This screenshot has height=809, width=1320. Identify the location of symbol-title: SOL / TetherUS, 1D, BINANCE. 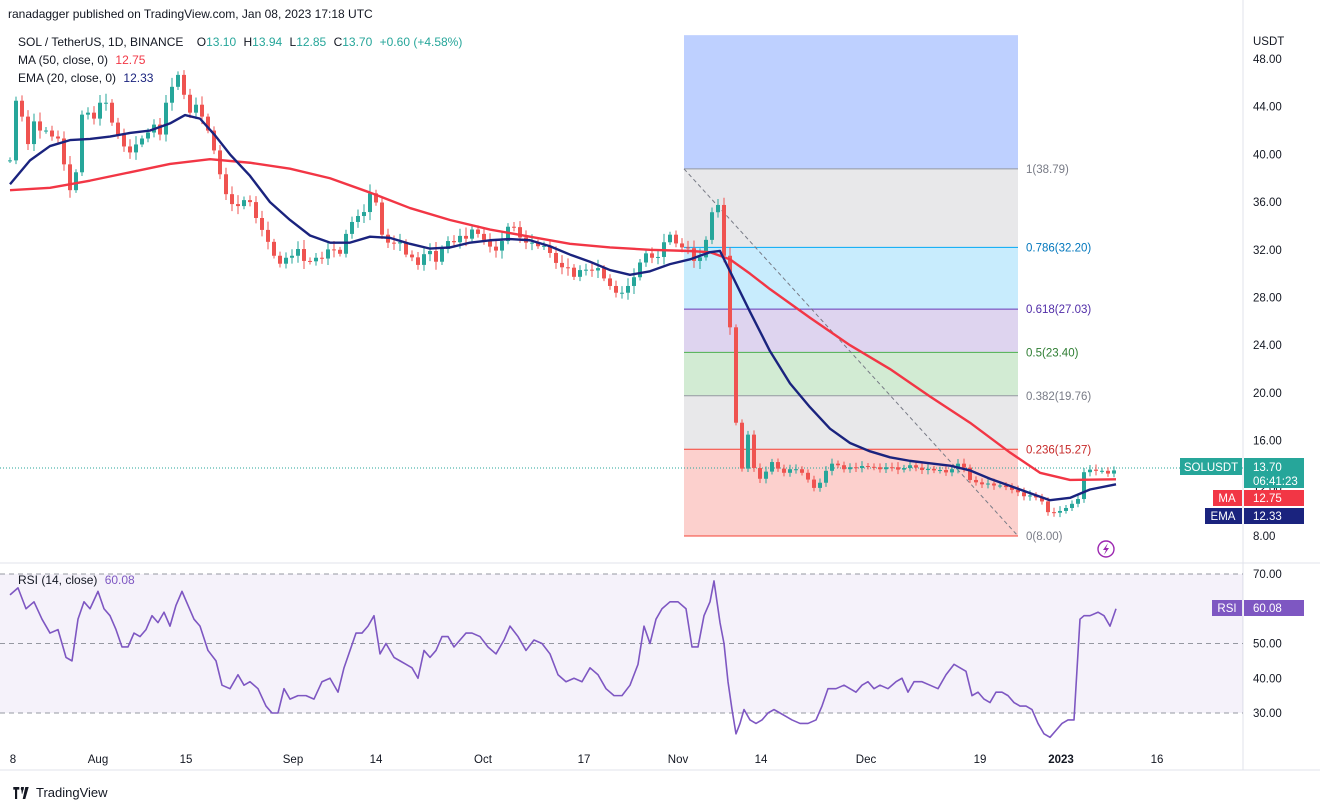
(101, 42).